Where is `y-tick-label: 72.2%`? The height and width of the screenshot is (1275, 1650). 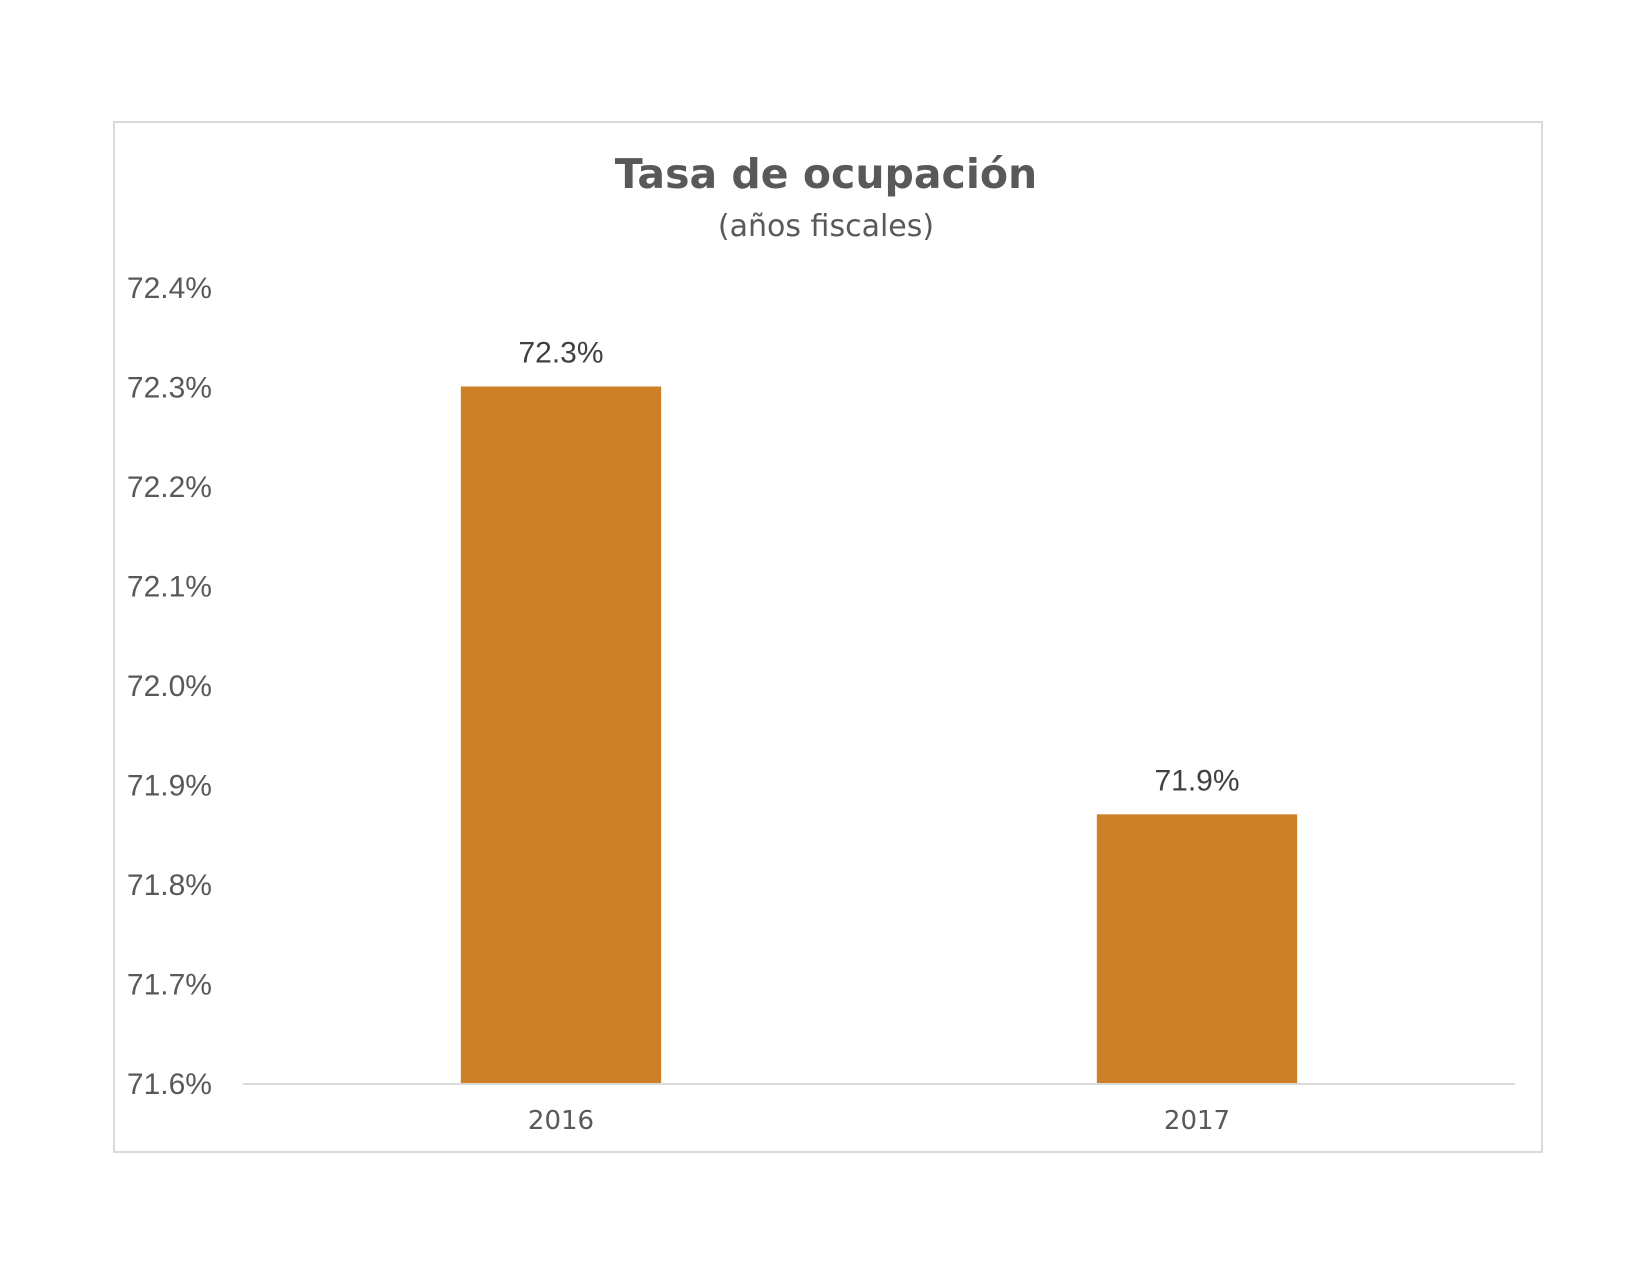
y-tick-label: 72.2% is located at coordinates (169, 487).